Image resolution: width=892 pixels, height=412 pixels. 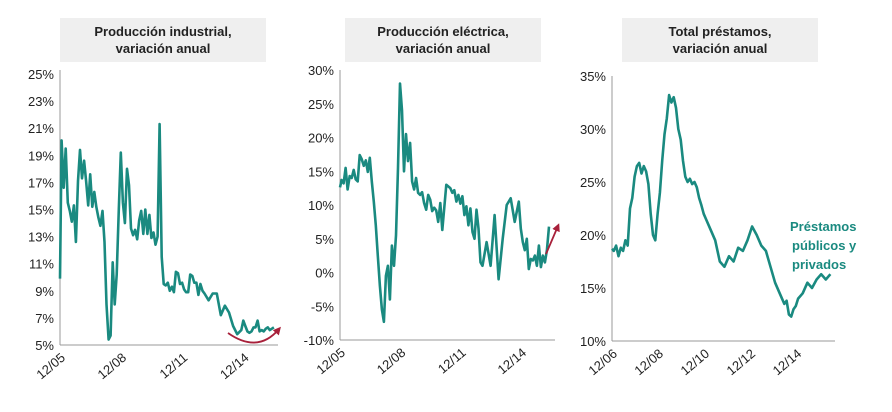 What do you see at coordinates (593, 209) in the screenshot?
I see `y-tick-labels: 35% 30% 25% 20% 15% 10%` at bounding box center [593, 209].